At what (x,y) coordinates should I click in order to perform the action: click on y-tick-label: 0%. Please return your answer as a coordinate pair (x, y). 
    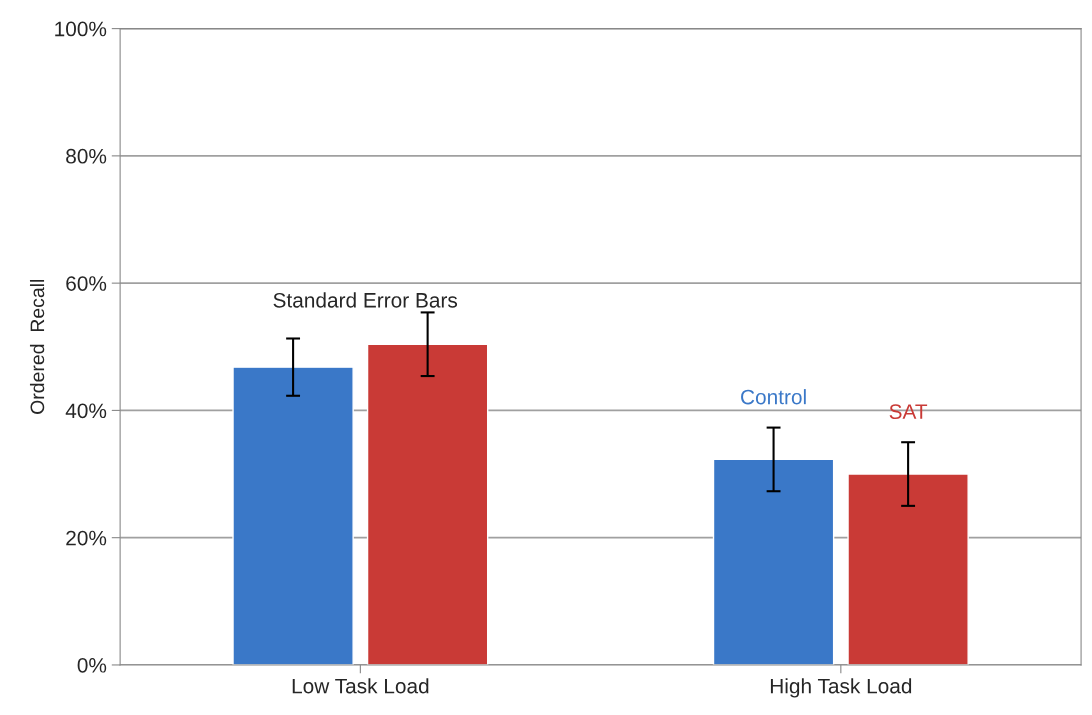
    Looking at the image, I should click on (92, 665).